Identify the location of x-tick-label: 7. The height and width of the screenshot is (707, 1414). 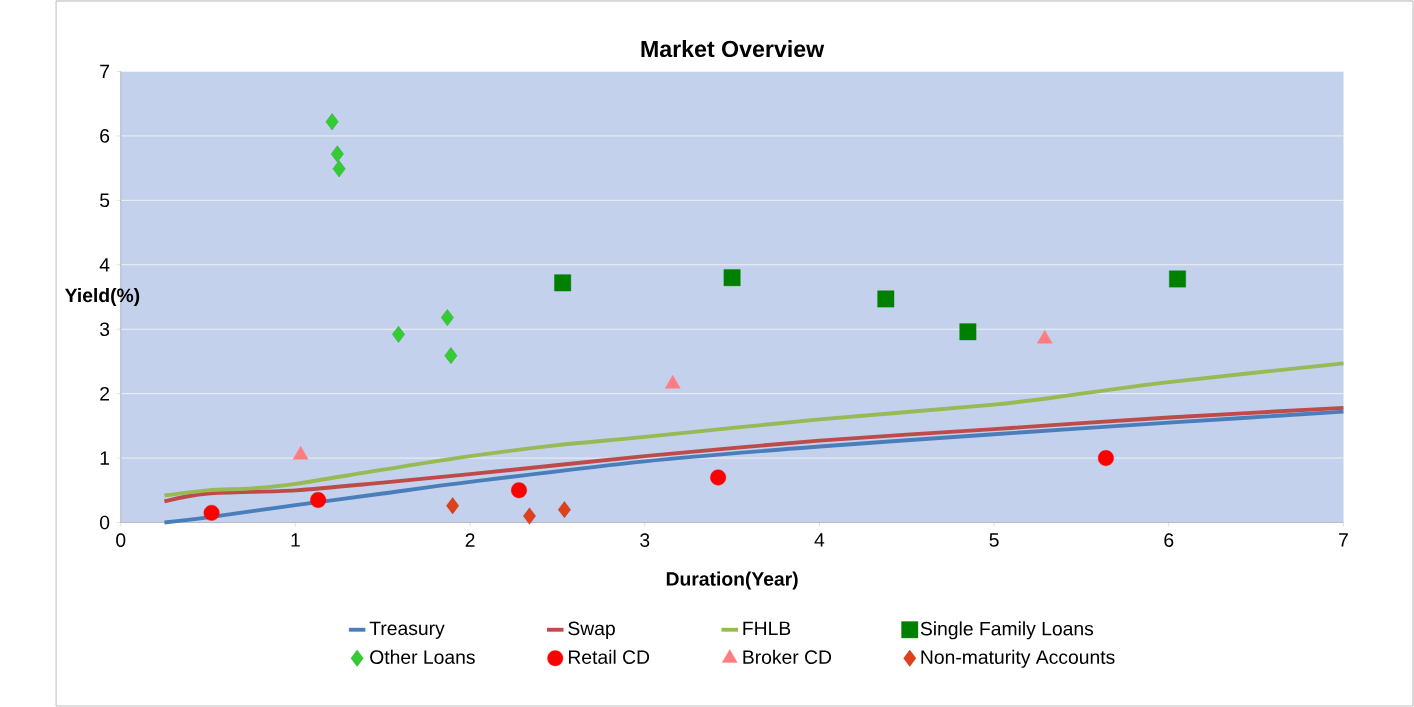
(1343, 540).